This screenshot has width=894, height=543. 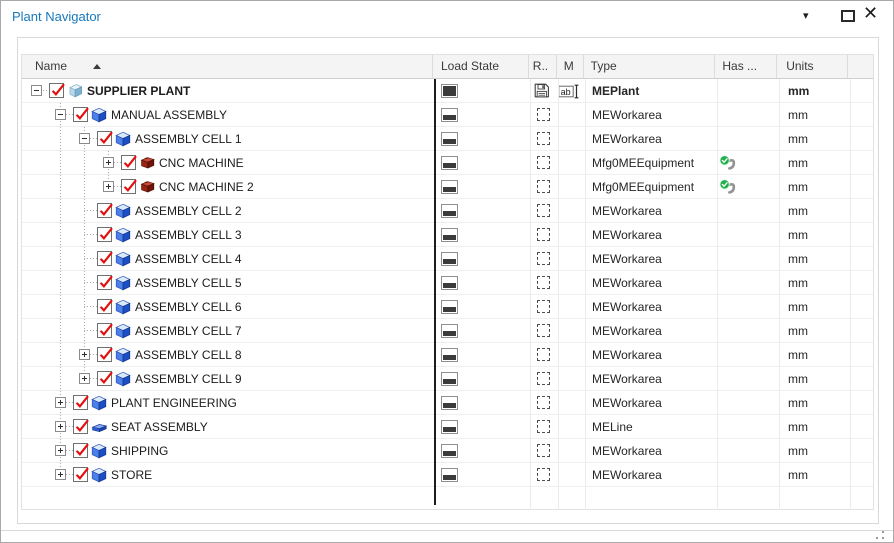 What do you see at coordinates (569, 94) in the screenshot?
I see `rename-icon: ab` at bounding box center [569, 94].